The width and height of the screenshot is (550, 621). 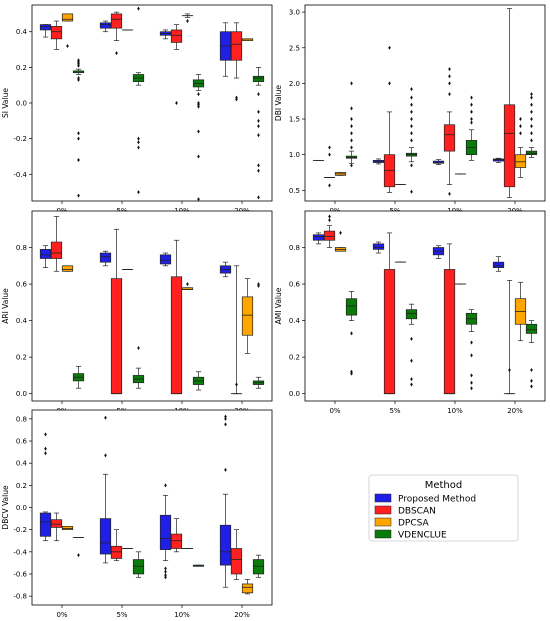 What do you see at coordinates (515, 411) in the screenshot?
I see `x-tick-label: 20%` at bounding box center [515, 411].